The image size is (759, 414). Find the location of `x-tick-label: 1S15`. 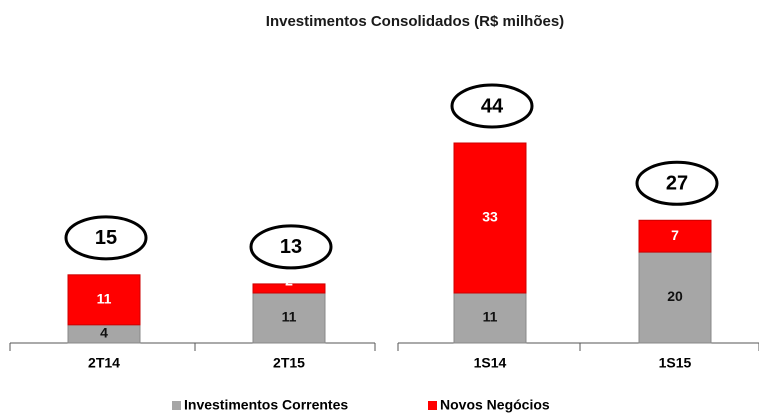

x-tick-label: 1S15 is located at coordinates (675, 363).